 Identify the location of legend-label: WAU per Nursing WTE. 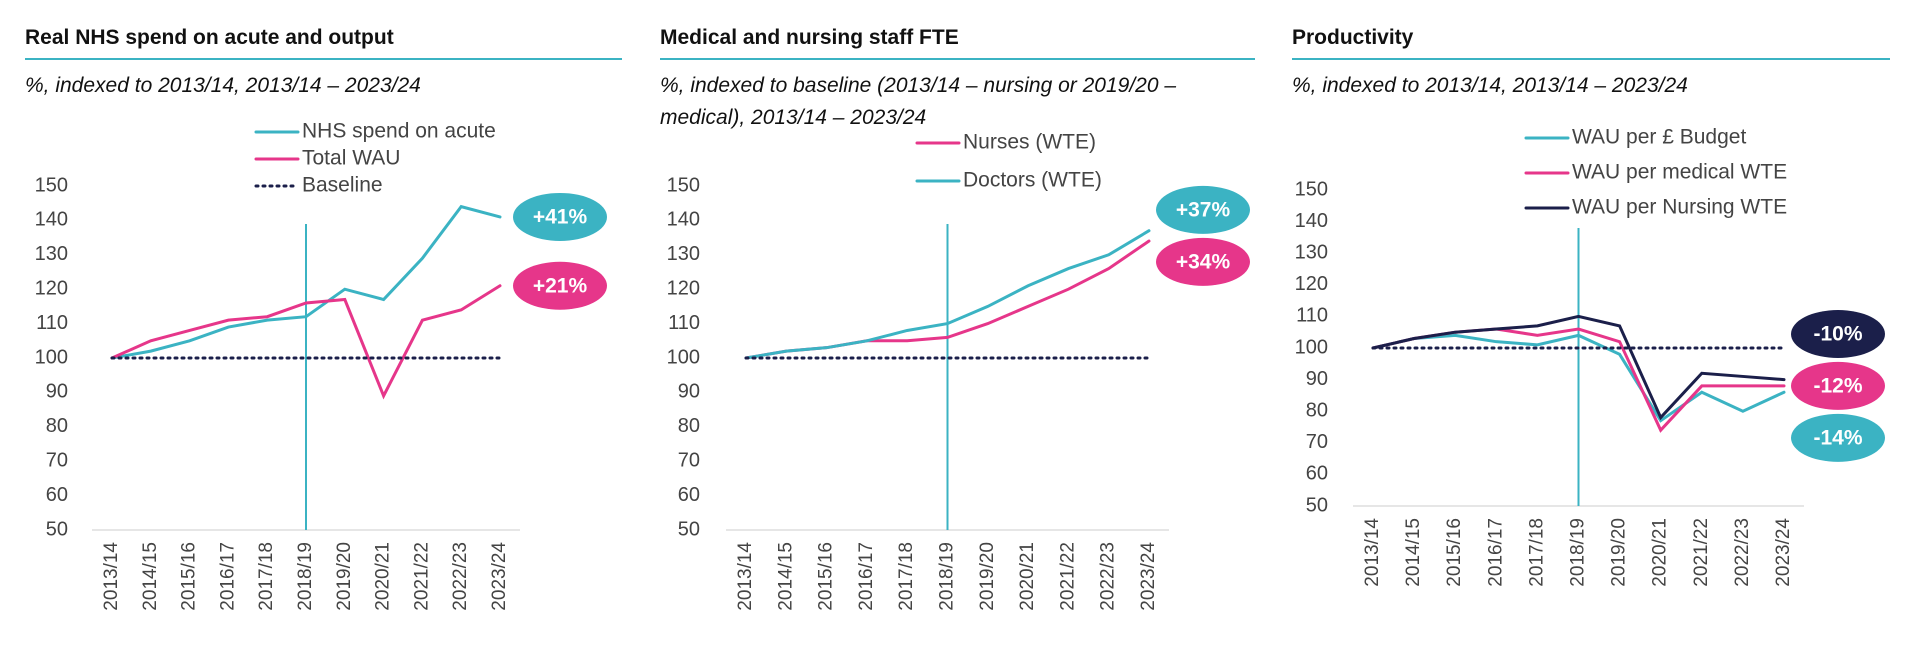
(1679, 207).